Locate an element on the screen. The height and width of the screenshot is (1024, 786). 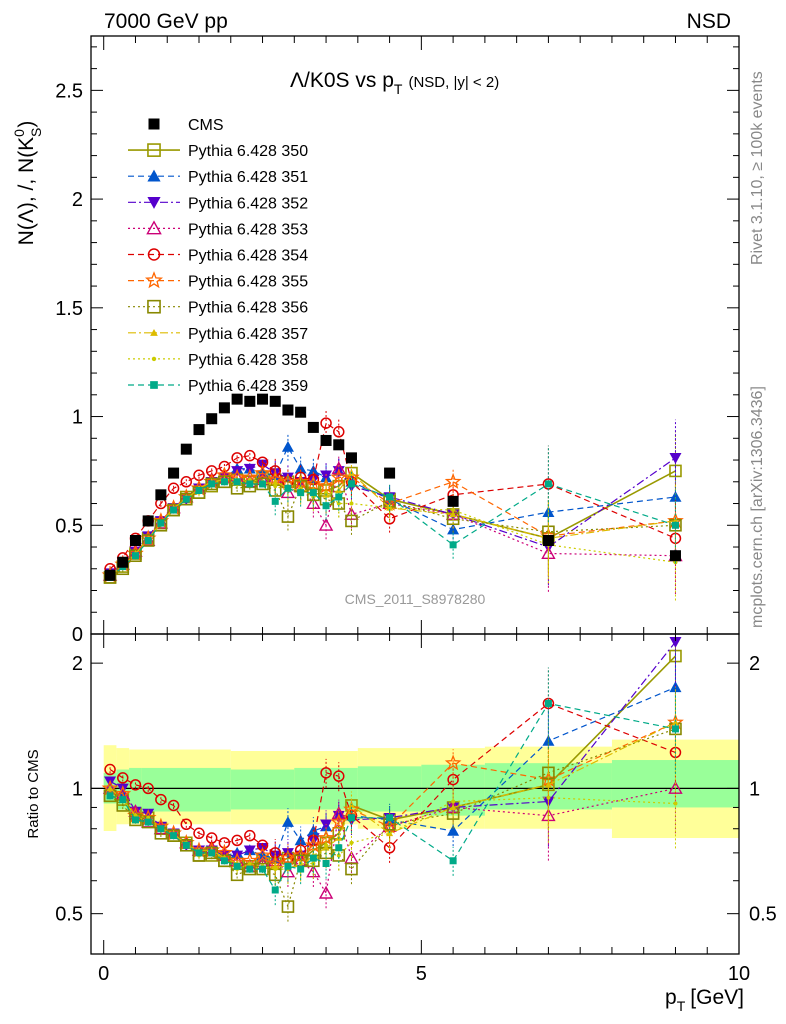
main-y-tick-label: 1.5 is located at coordinates (69, 309).